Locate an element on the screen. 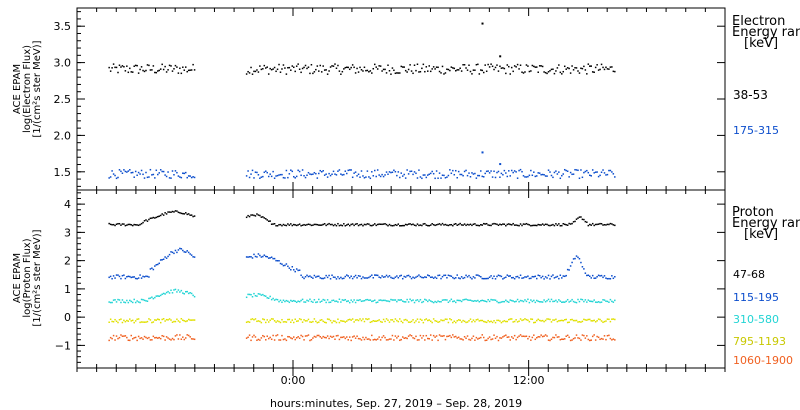 The width and height of the screenshot is (800, 410). proton-ytick-label: −1 is located at coordinates (63, 345).